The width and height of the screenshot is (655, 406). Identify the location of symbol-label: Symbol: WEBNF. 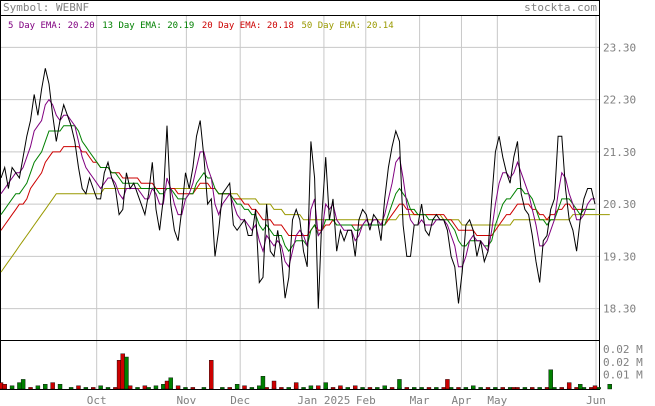
(46, 7).